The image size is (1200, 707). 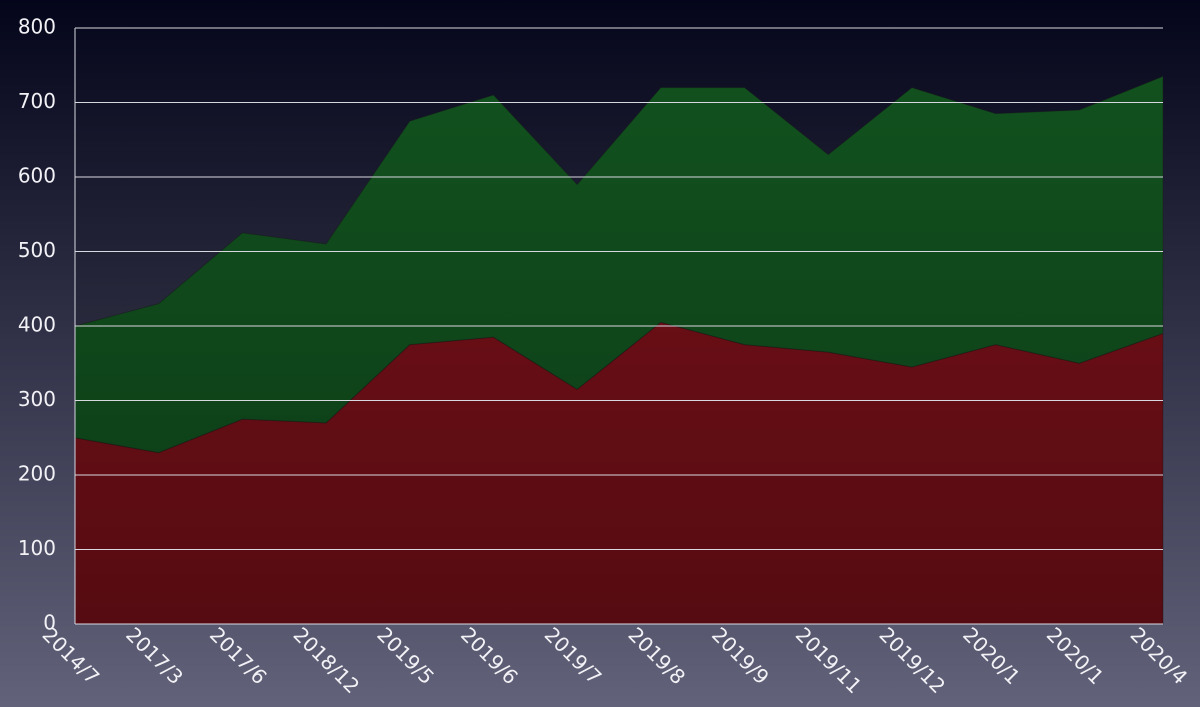 What do you see at coordinates (37, 474) in the screenshot?
I see `y-tick-label: 200` at bounding box center [37, 474].